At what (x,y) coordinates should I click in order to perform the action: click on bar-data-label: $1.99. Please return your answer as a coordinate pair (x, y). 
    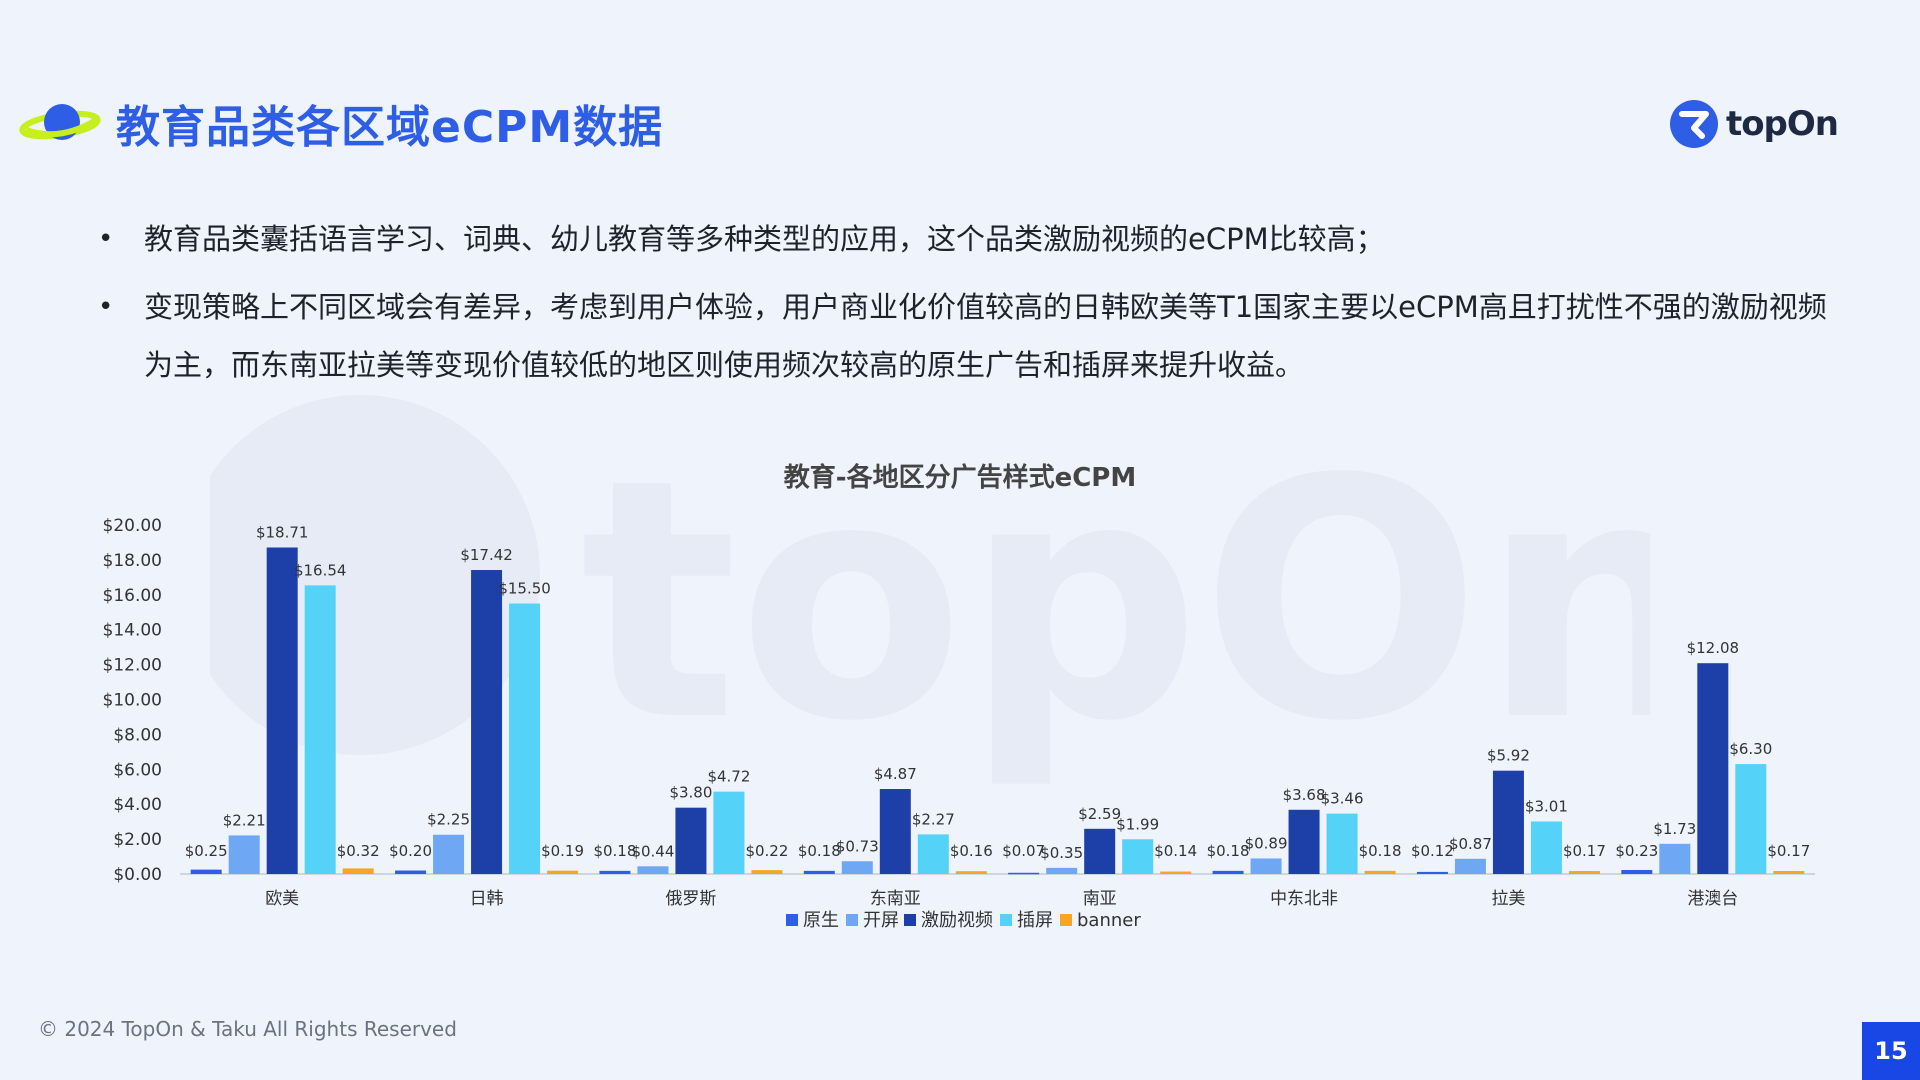
    Looking at the image, I should click on (1137, 824).